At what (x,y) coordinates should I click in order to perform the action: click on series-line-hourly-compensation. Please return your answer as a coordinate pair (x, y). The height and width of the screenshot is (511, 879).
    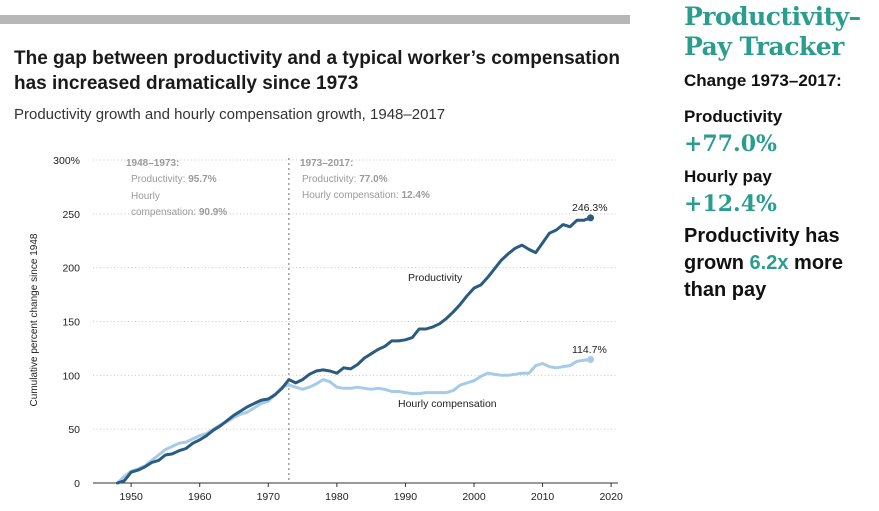
    Looking at the image, I should click on (354, 421).